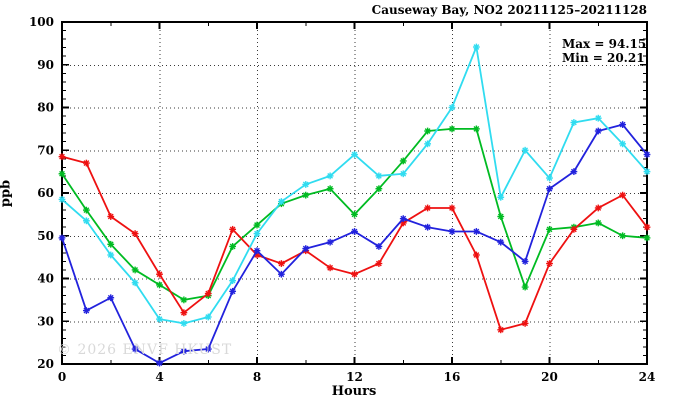  What do you see at coordinates (45, 65) in the screenshot?
I see `tick-label: 90` at bounding box center [45, 65].